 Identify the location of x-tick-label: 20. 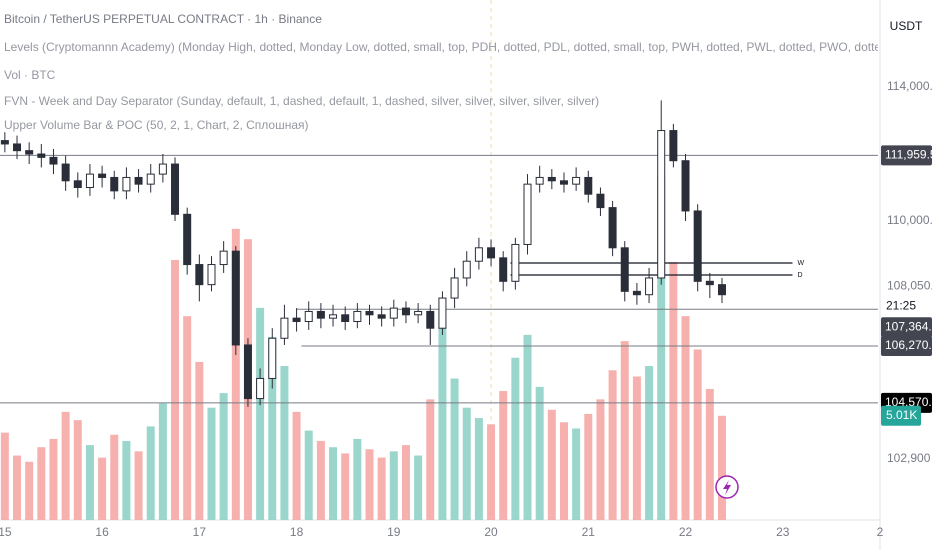
(491, 532).